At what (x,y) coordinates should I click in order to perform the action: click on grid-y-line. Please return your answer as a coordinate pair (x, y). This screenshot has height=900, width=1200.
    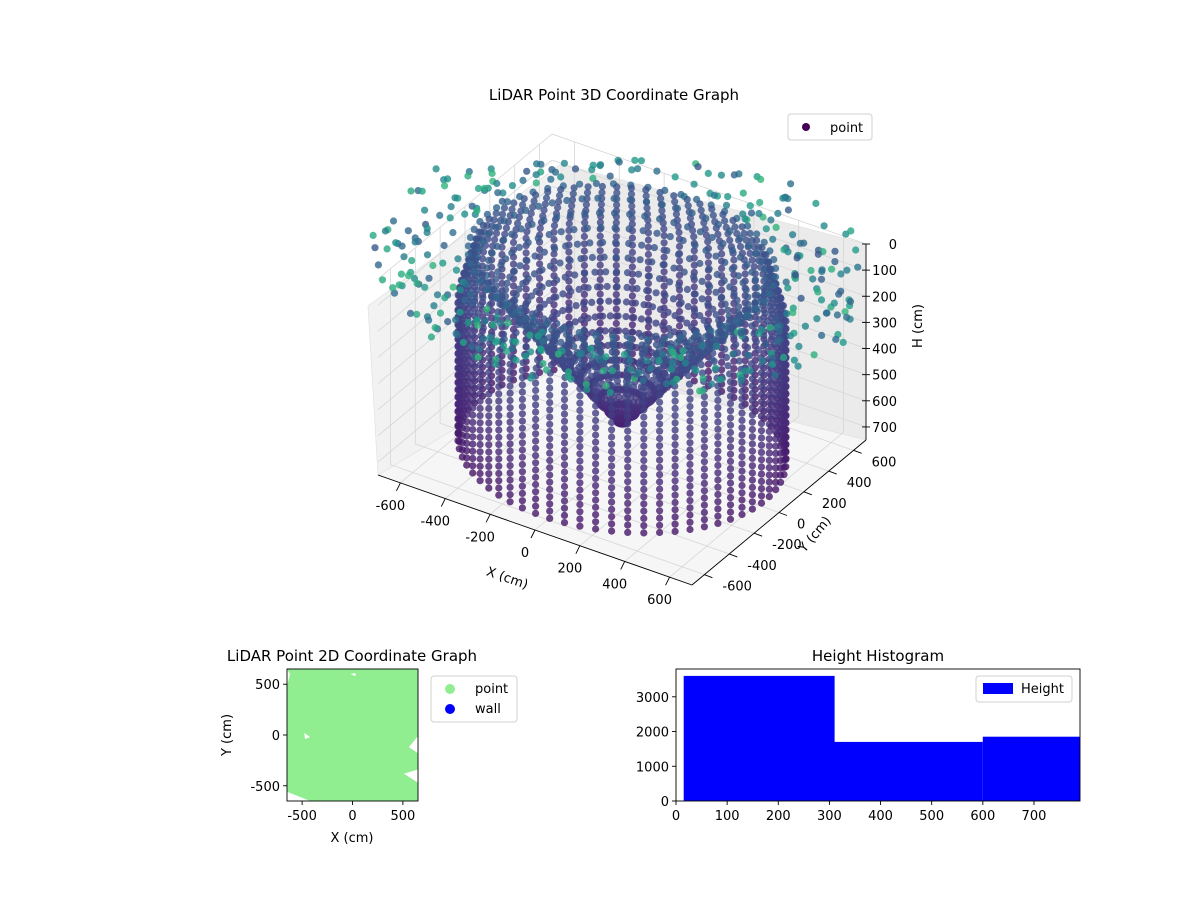
    Looking at the image, I should click on (547, 422).